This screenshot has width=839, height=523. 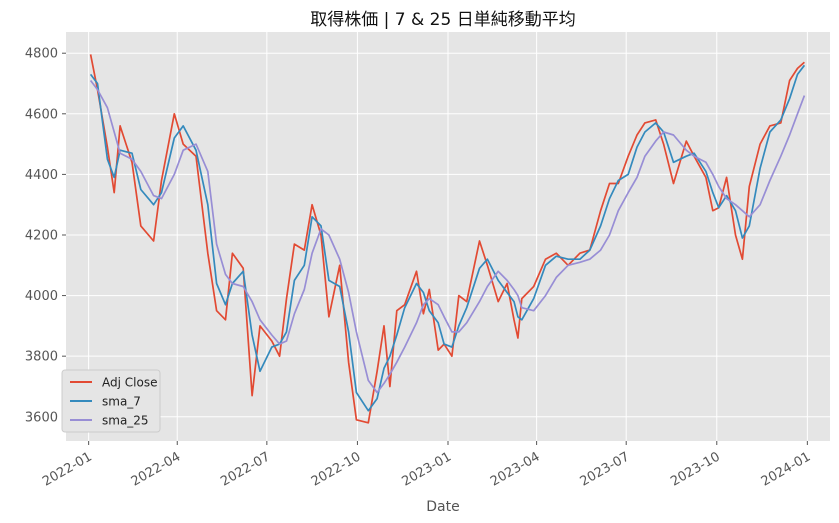 I want to click on legend-label: sma_7, so click(x=121, y=402).